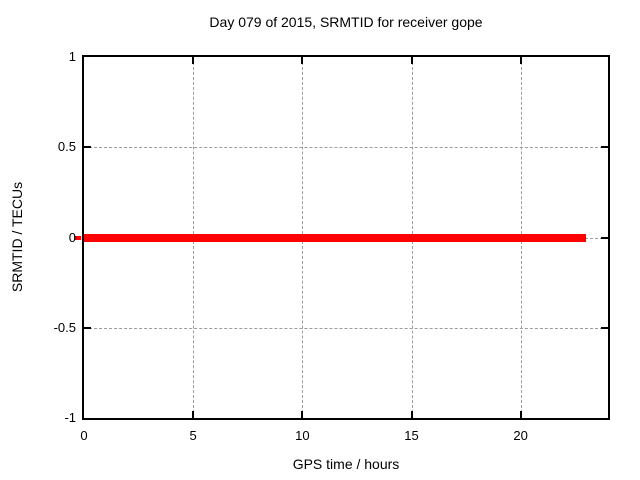  Describe the element at coordinates (70, 417) in the screenshot. I see `y-tick-label: -1` at that location.